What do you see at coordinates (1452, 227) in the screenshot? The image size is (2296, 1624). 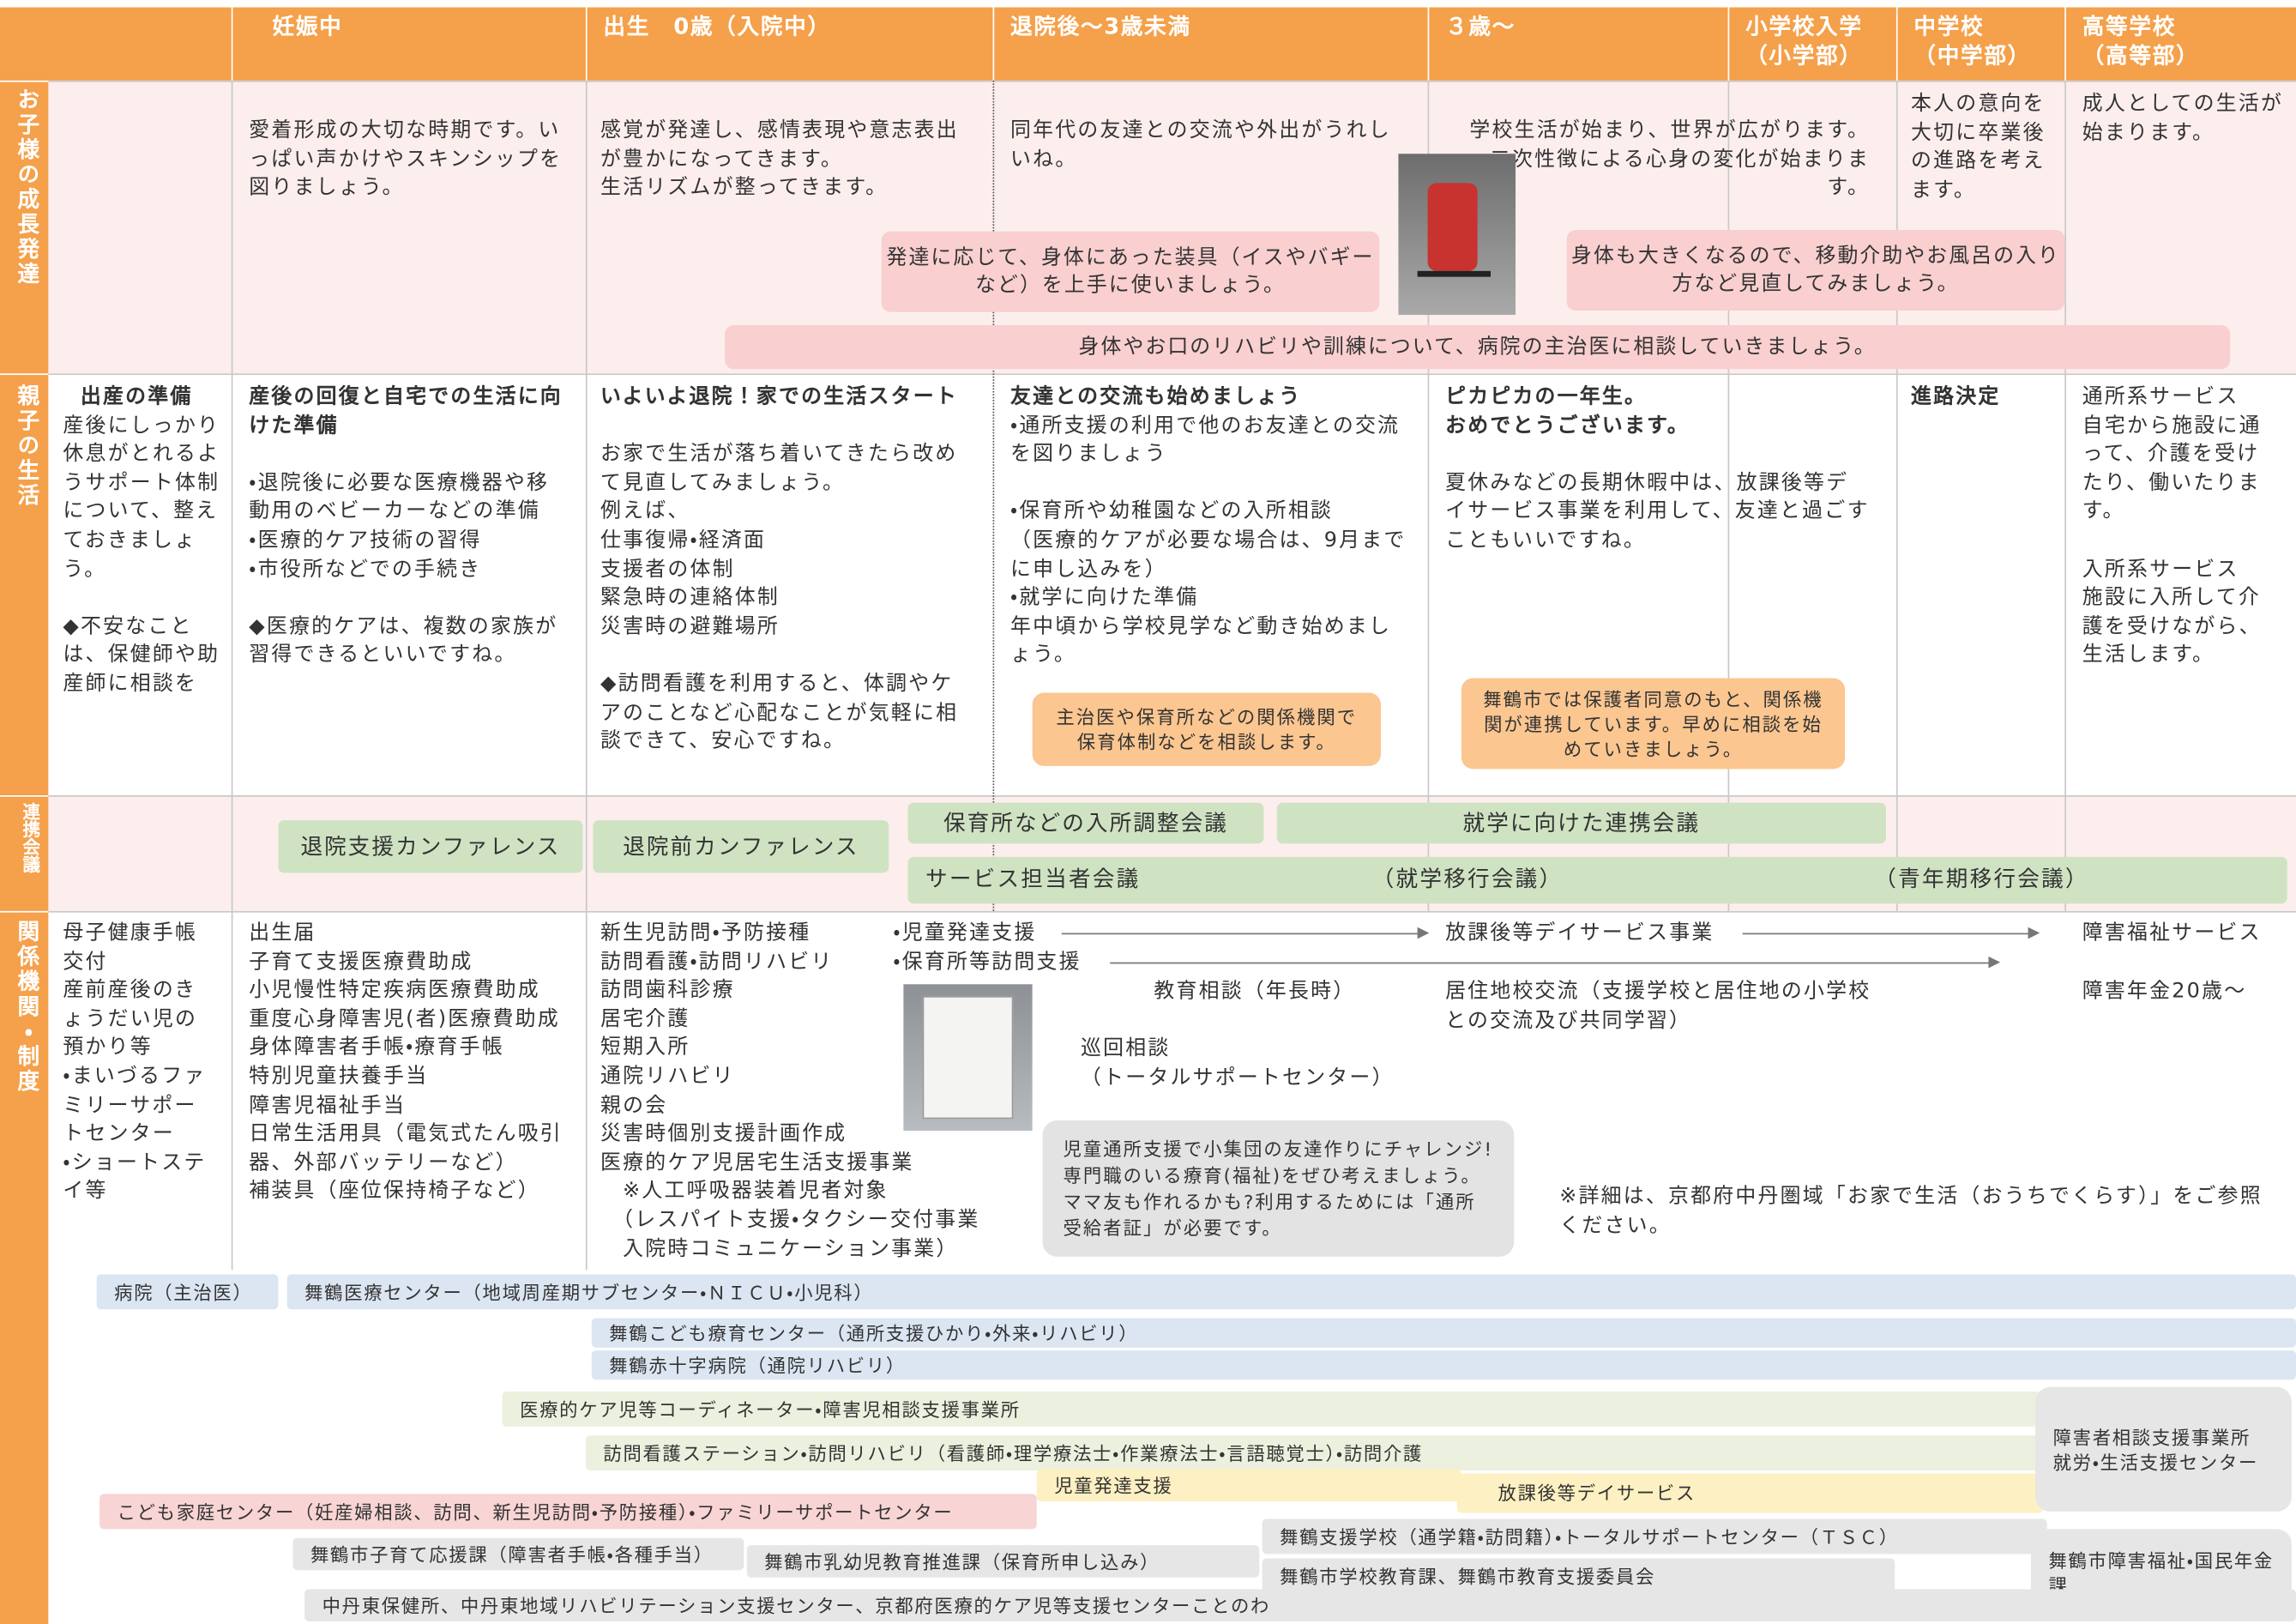 I see `stroller-seat` at bounding box center [1452, 227].